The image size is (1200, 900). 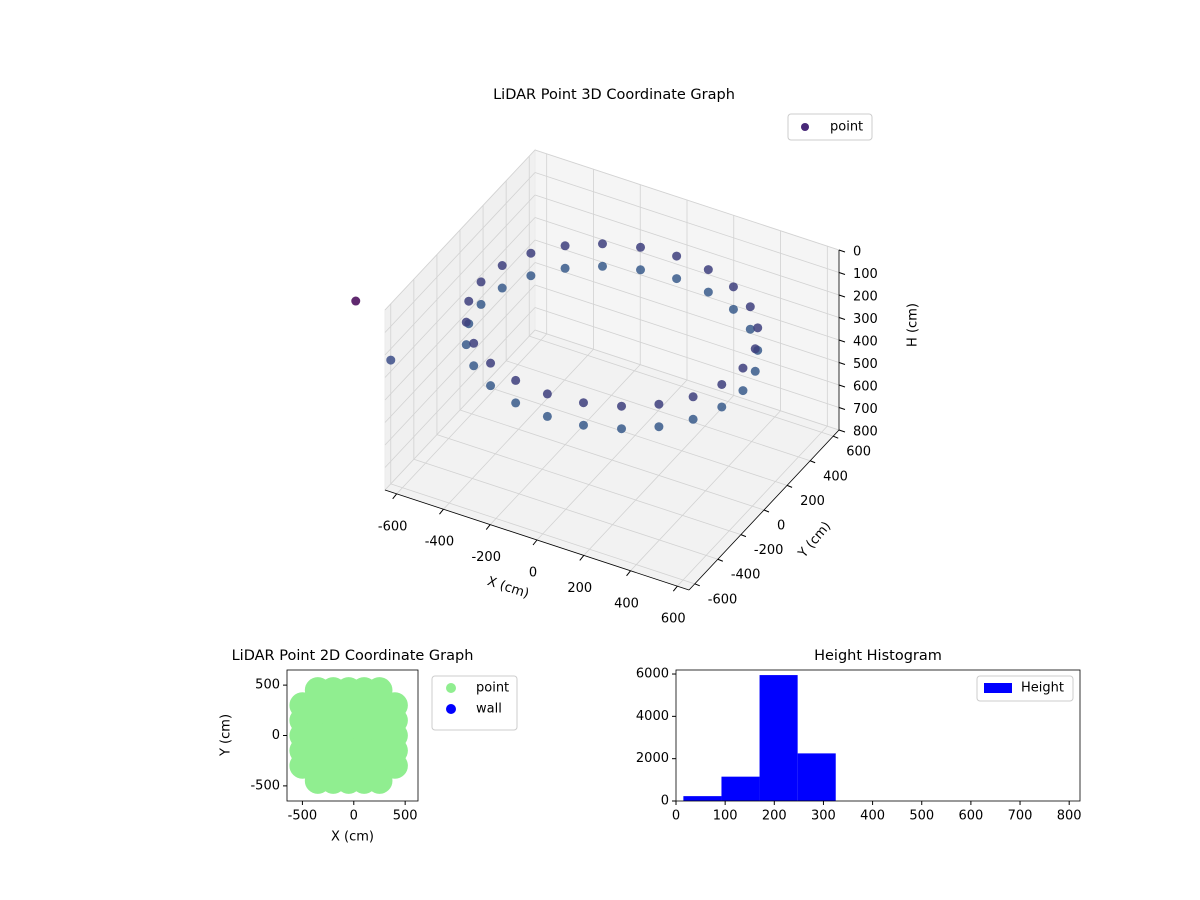 I want to click on x-tick-label: -500, so click(x=303, y=816).